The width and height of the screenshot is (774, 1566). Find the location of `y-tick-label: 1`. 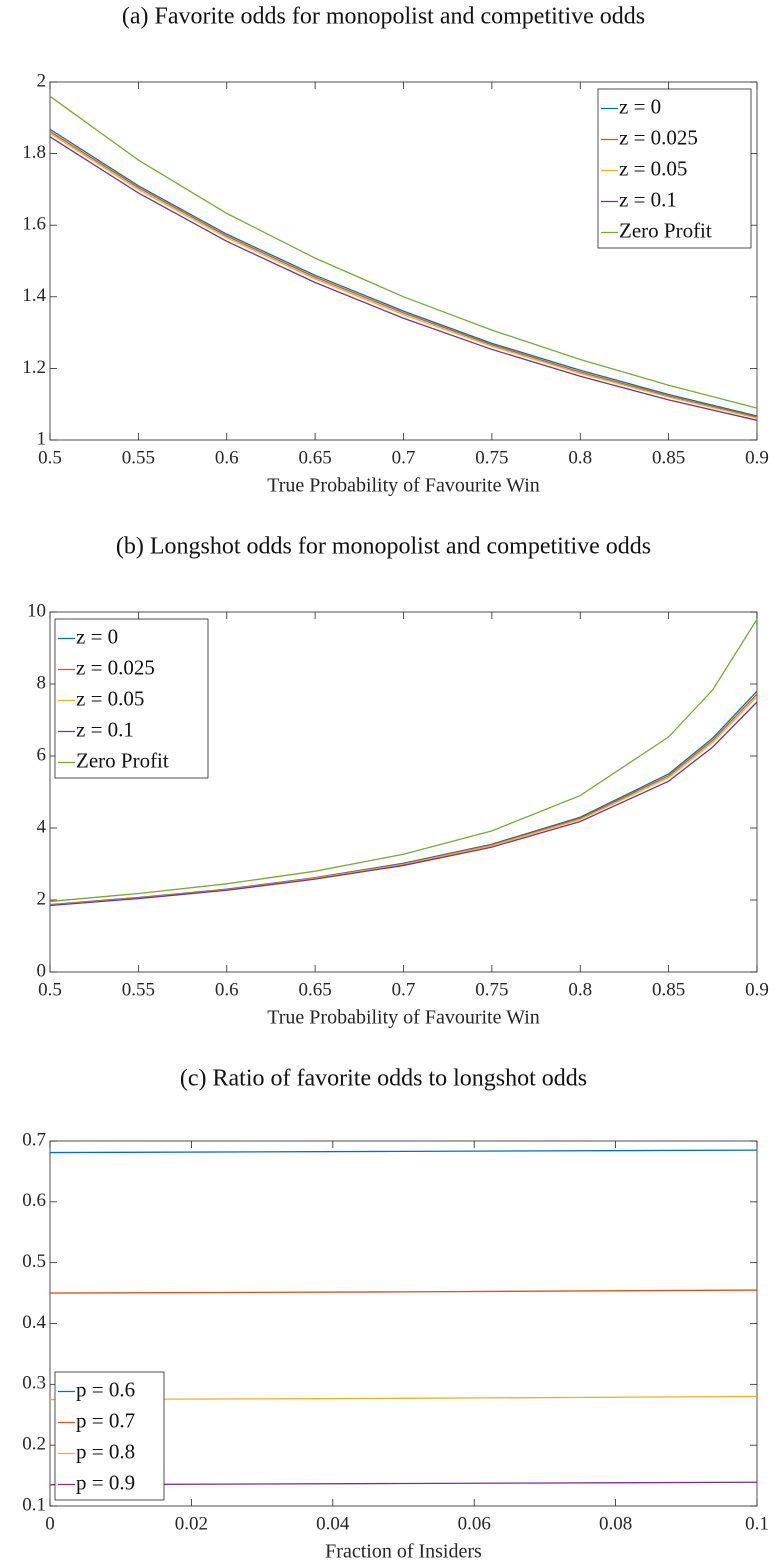

y-tick-label: 1 is located at coordinates (42, 438).